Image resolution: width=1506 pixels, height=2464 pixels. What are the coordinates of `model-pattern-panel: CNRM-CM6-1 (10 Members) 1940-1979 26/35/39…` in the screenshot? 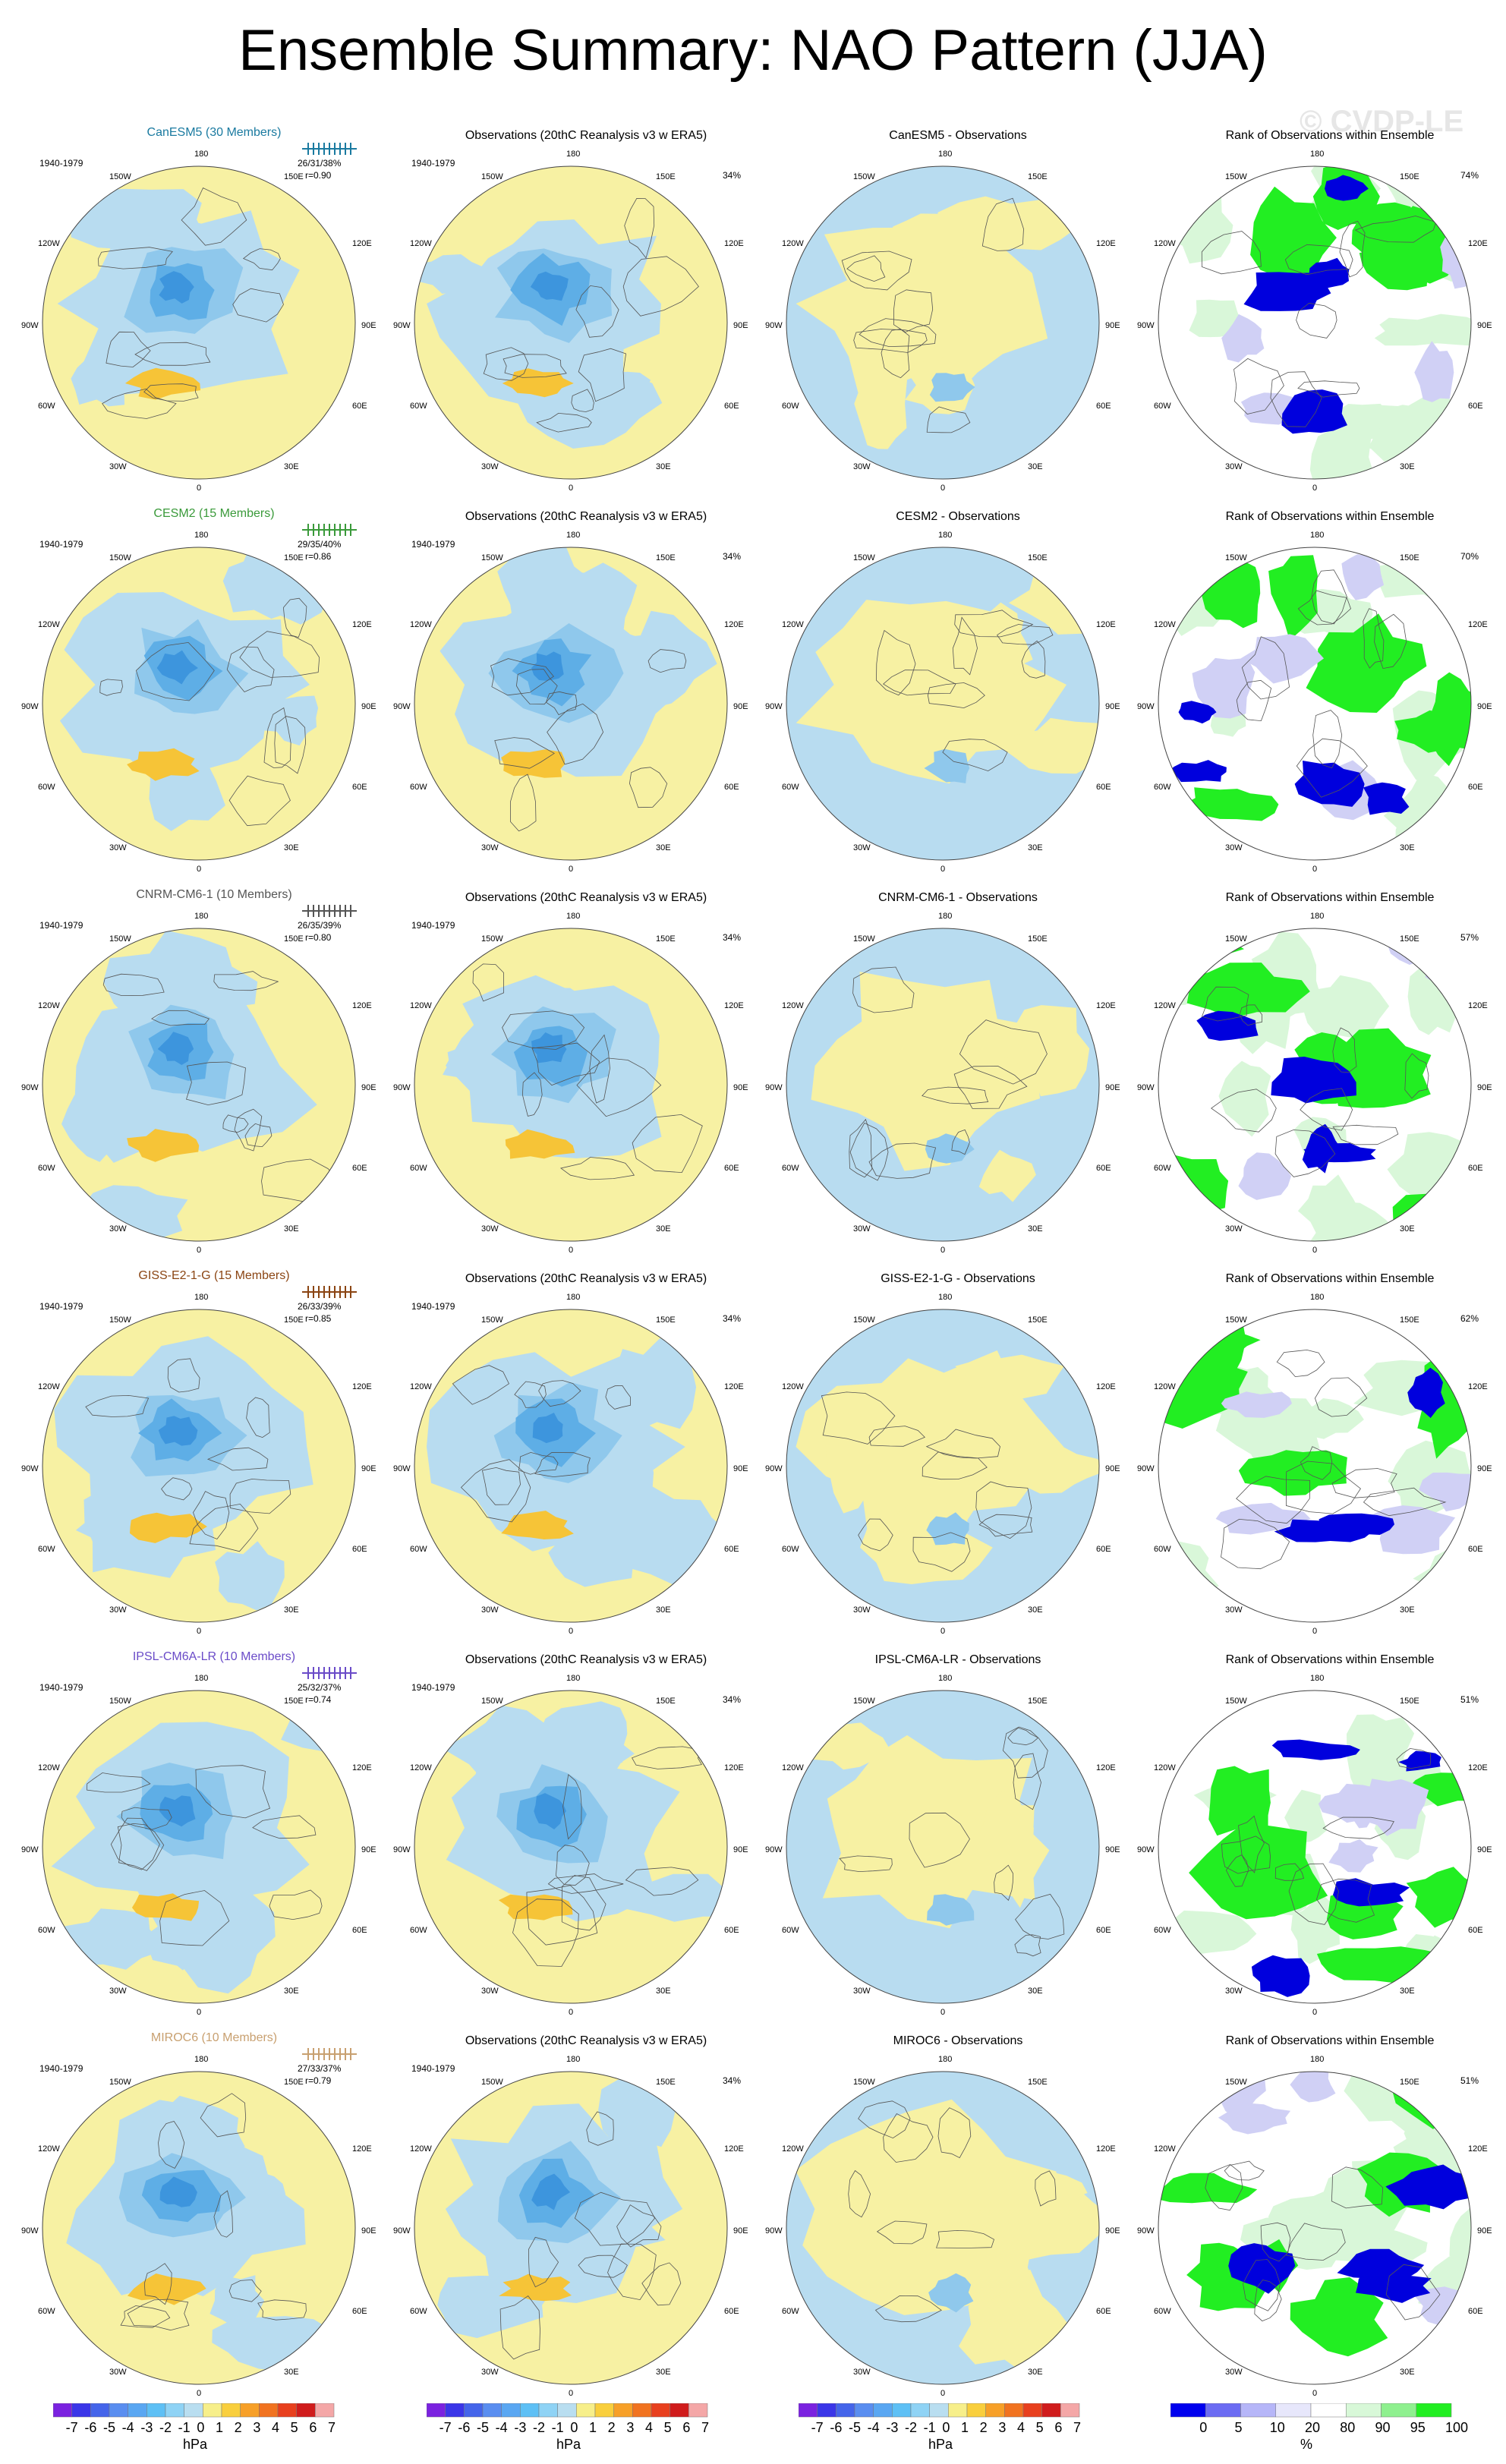 It's located at (201, 1070).